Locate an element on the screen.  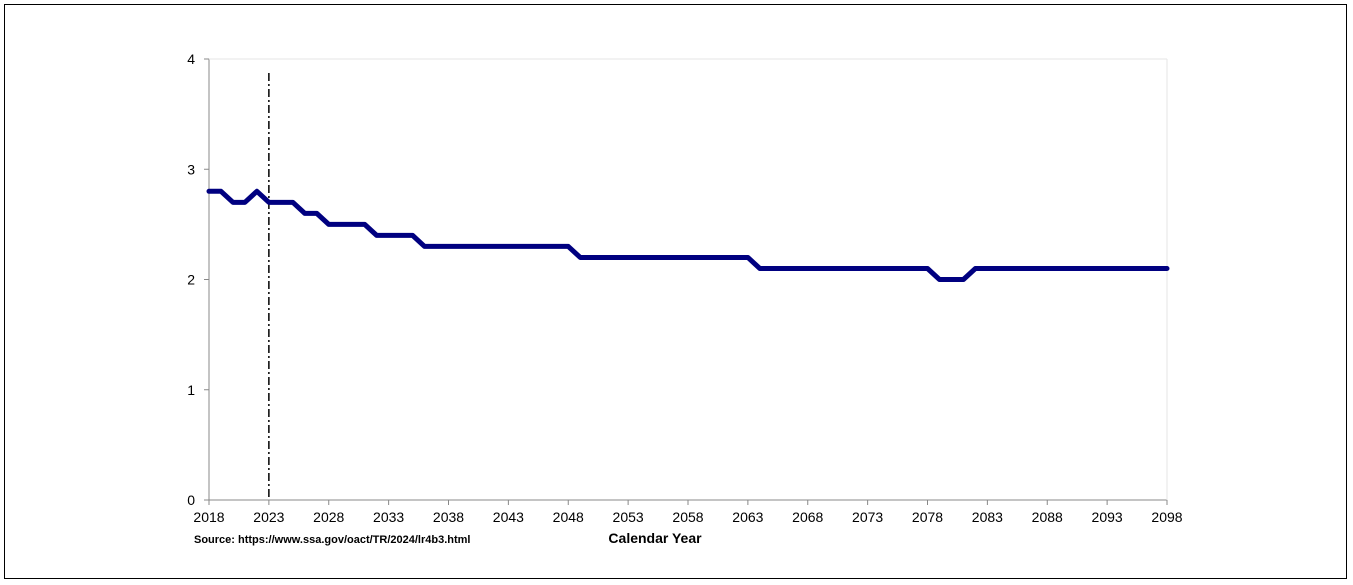
x-axis-label: Calendar Year is located at coordinates (655, 538).